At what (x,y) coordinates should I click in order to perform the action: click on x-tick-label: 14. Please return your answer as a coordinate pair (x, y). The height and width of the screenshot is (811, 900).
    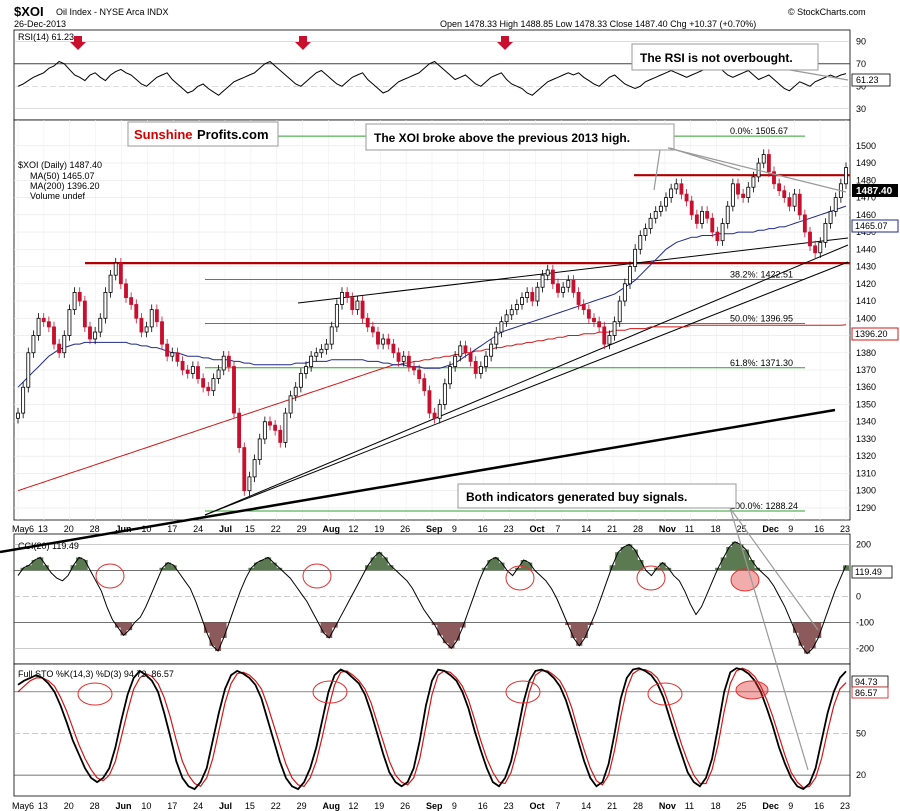
    Looking at the image, I should click on (586, 806).